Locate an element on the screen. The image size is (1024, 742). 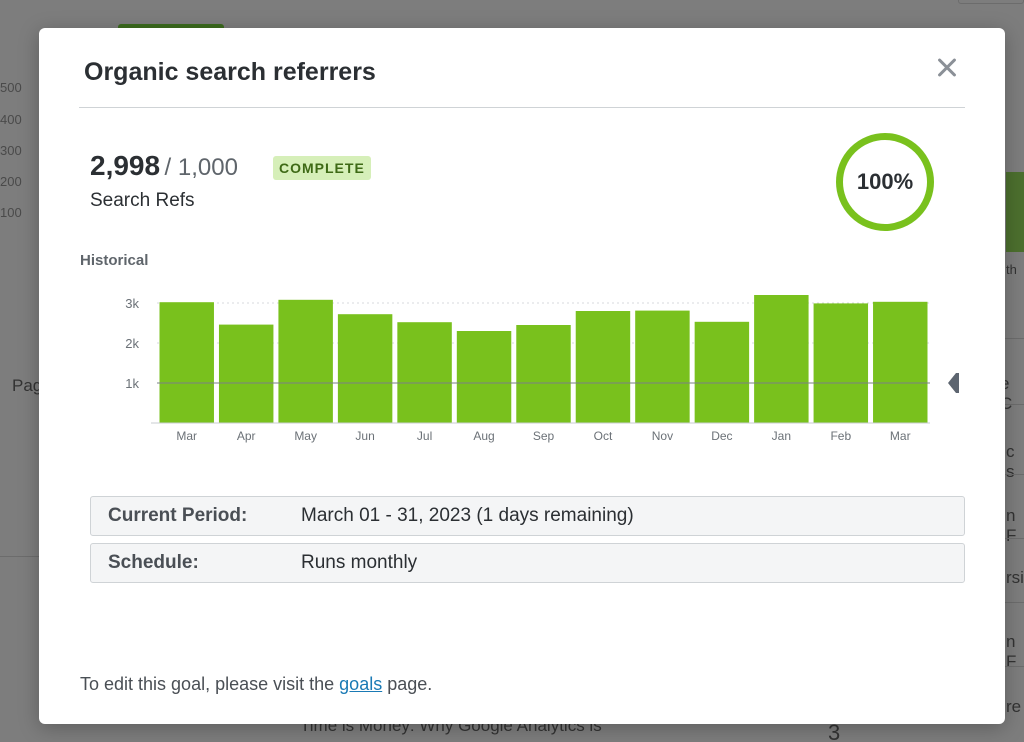
background-green-bar is located at coordinates (1015, 212).